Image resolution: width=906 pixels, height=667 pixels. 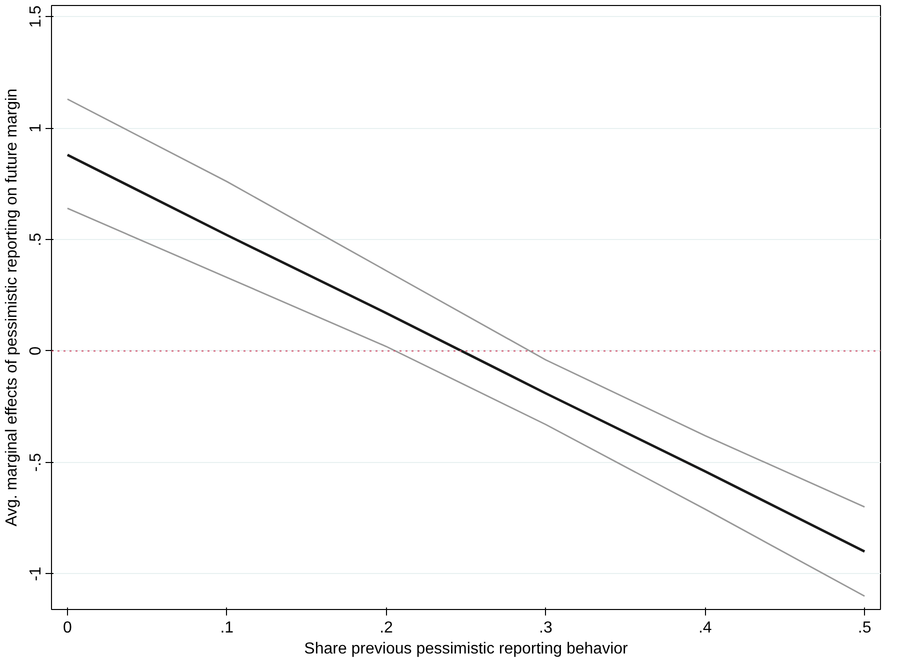 I want to click on y-tick-label: 0, so click(x=36, y=351).